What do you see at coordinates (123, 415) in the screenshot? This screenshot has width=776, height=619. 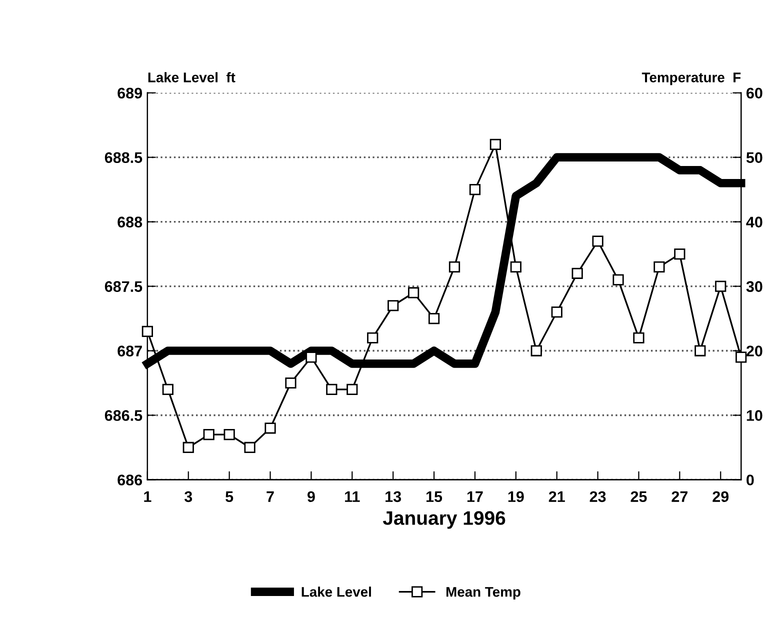 I see `y-tick-label: 686.5` at bounding box center [123, 415].